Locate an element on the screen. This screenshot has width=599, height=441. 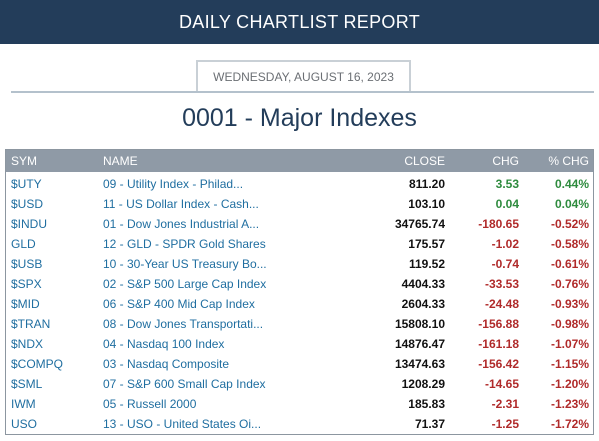
change-value: -1.25 is located at coordinates (505, 424).